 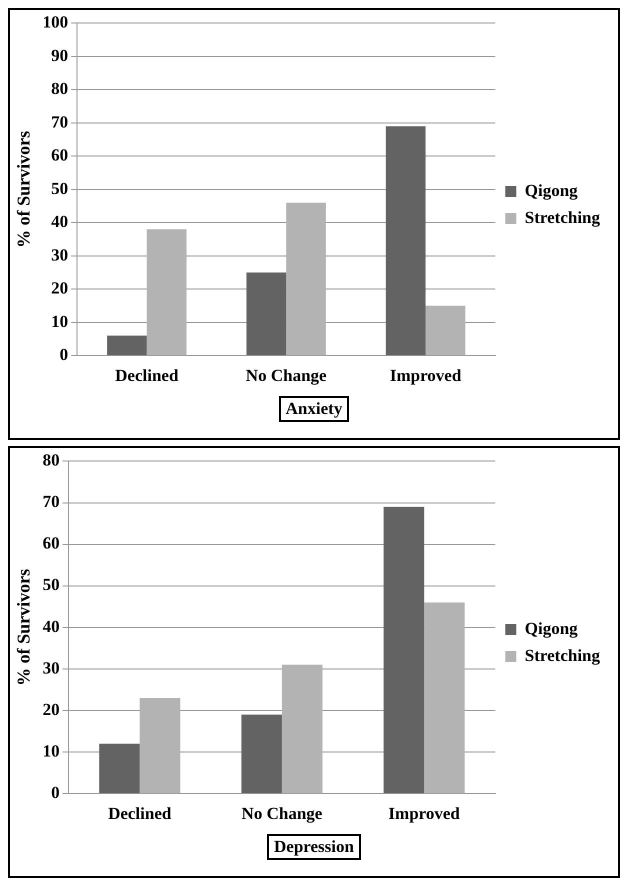 I want to click on x-axis-title: Depression, so click(x=314, y=847).